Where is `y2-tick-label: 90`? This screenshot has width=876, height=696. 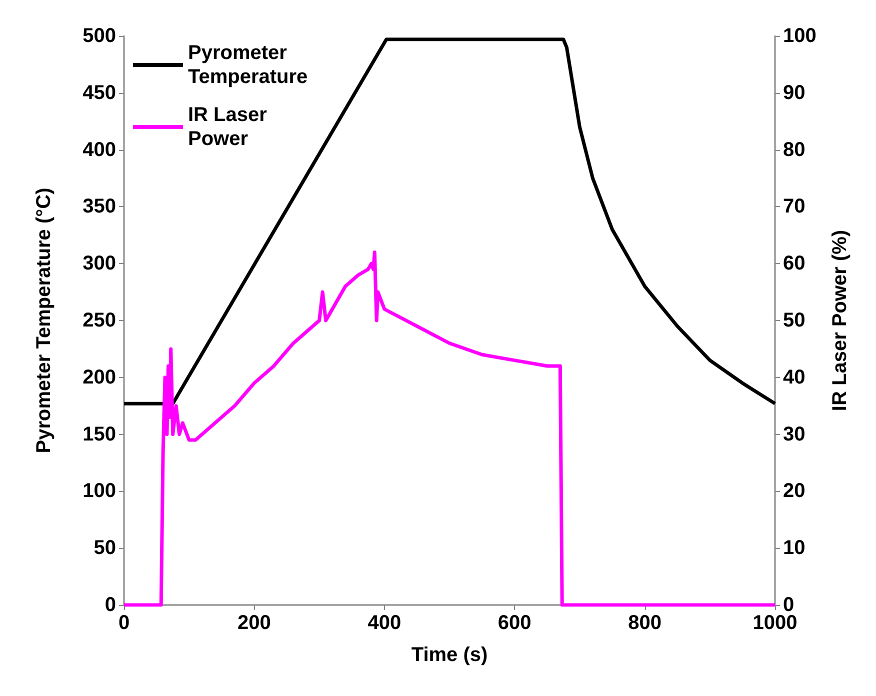 y2-tick-label: 90 is located at coordinates (794, 93).